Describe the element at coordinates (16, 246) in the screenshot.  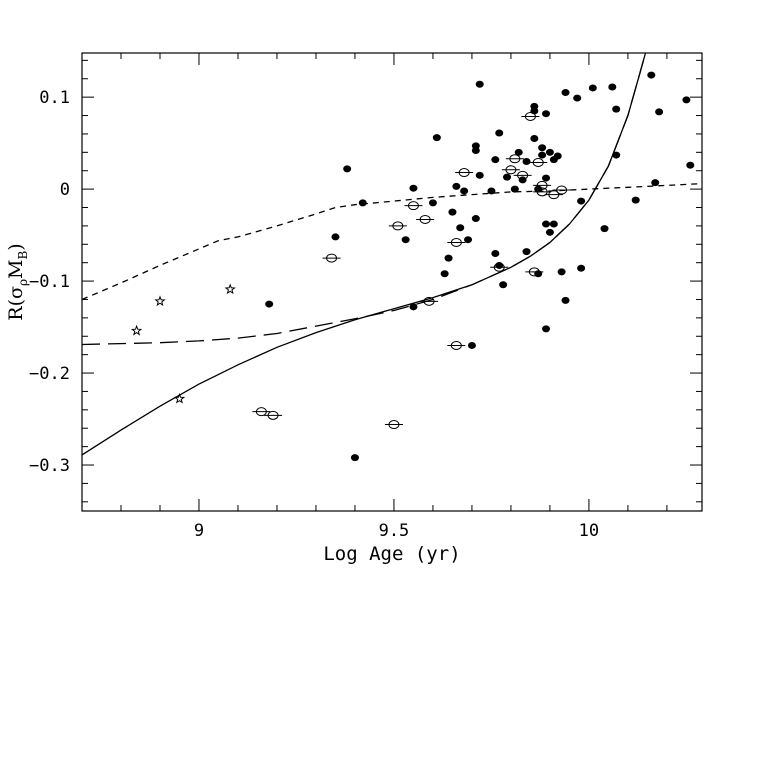
I see `y-axis-label-suffix: )` at that location.